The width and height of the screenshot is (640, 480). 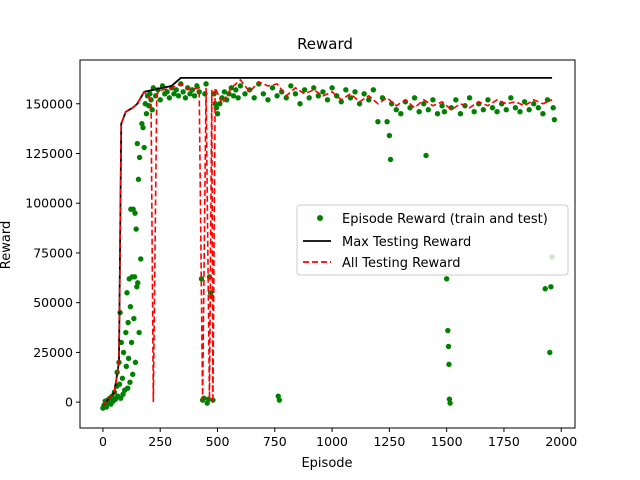 I want to click on legend-label-episode: Episode Reward (train and test), so click(x=445, y=219).